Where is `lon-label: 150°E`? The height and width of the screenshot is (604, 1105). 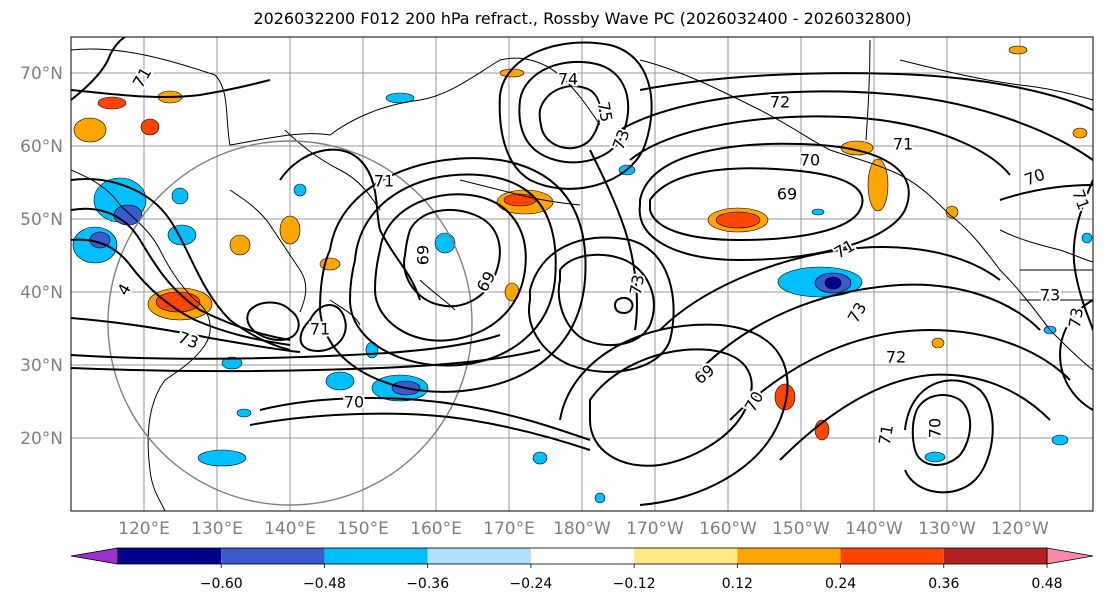 lon-label: 150°E is located at coordinates (363, 529).